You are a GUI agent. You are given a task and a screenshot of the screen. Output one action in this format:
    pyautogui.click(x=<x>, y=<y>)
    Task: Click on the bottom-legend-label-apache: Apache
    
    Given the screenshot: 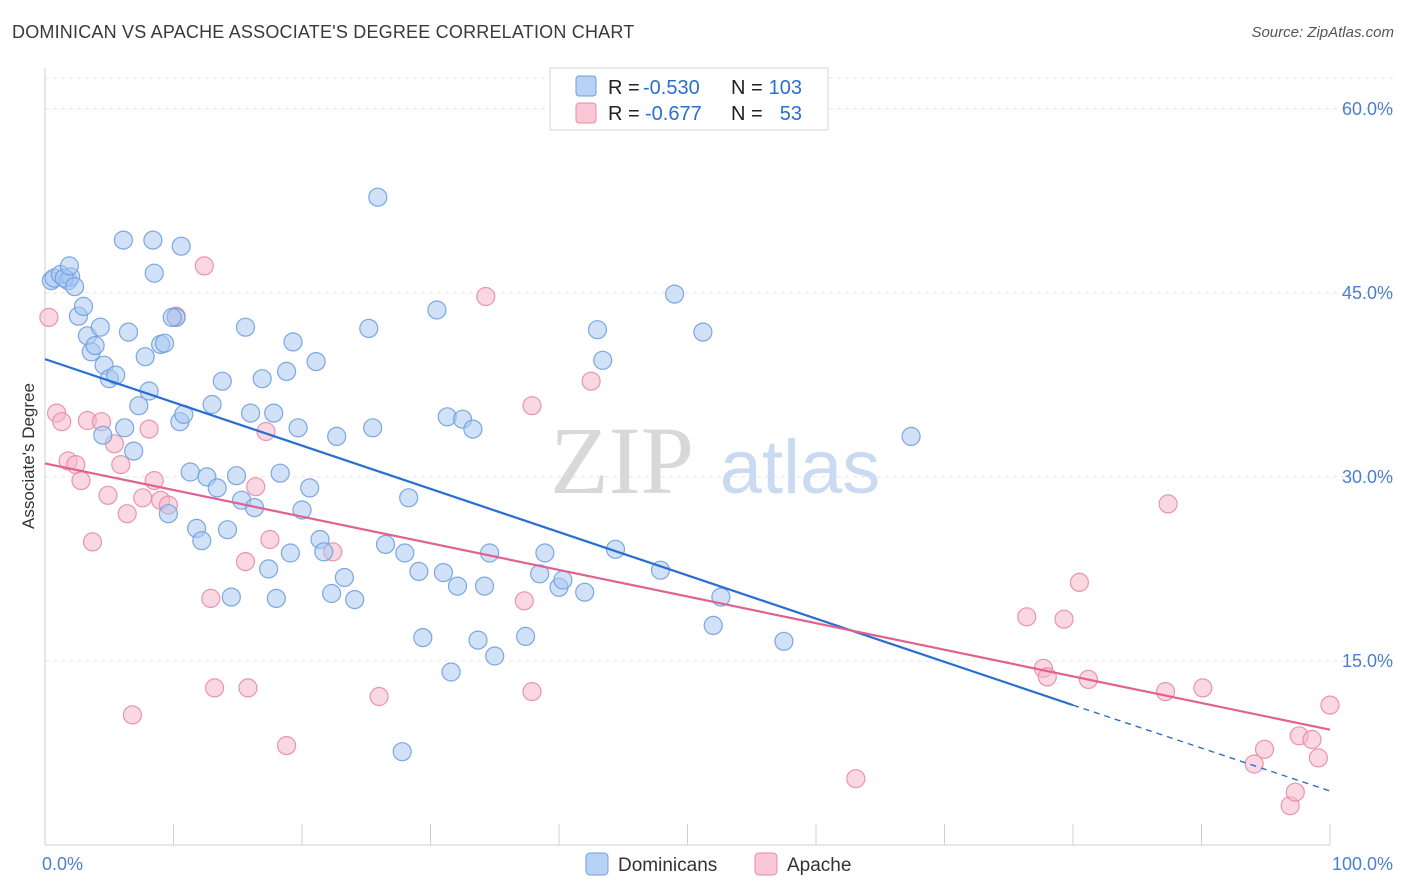 What is the action you would take?
    pyautogui.click(x=819, y=865)
    